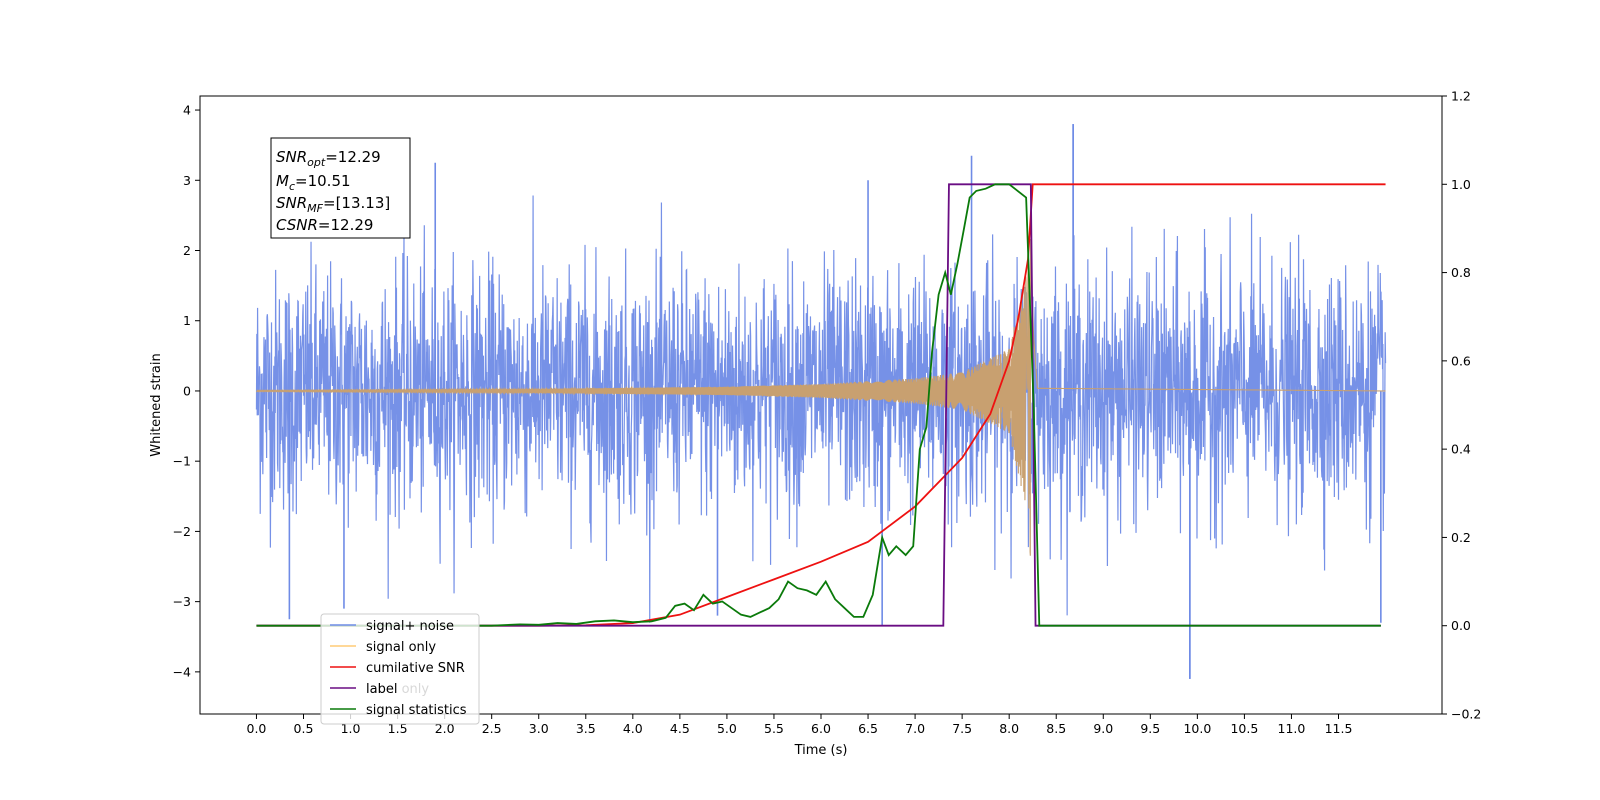  I want to click on y-tick-label: 1, so click(187, 320).